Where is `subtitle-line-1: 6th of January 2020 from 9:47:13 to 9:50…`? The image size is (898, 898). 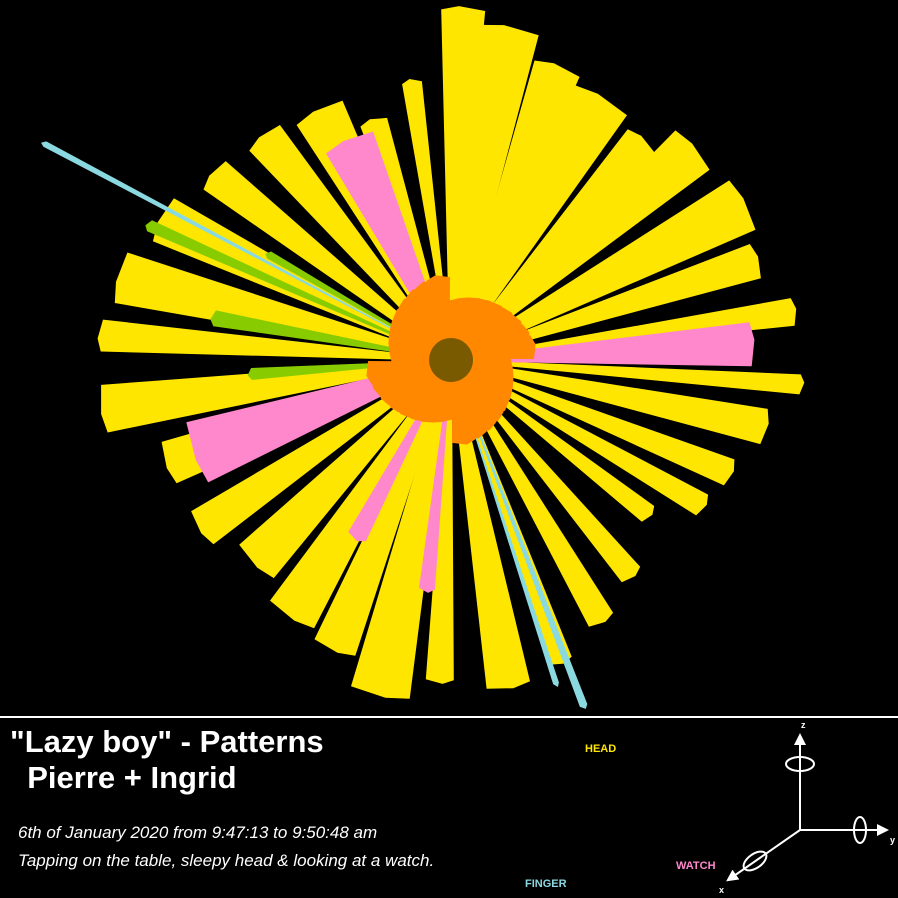 subtitle-line-1: 6th of January 2020 from 9:47:13 to 9:50… is located at coordinates (198, 832).